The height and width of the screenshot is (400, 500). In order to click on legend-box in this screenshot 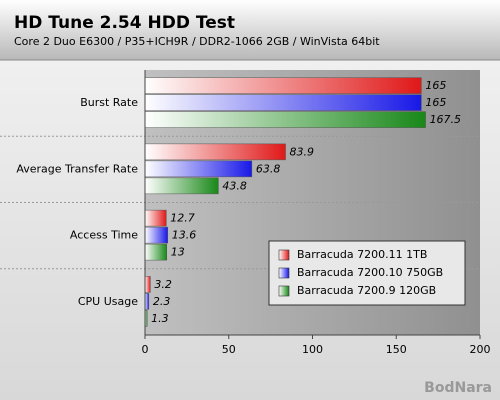, I will do `click(367, 273)`.